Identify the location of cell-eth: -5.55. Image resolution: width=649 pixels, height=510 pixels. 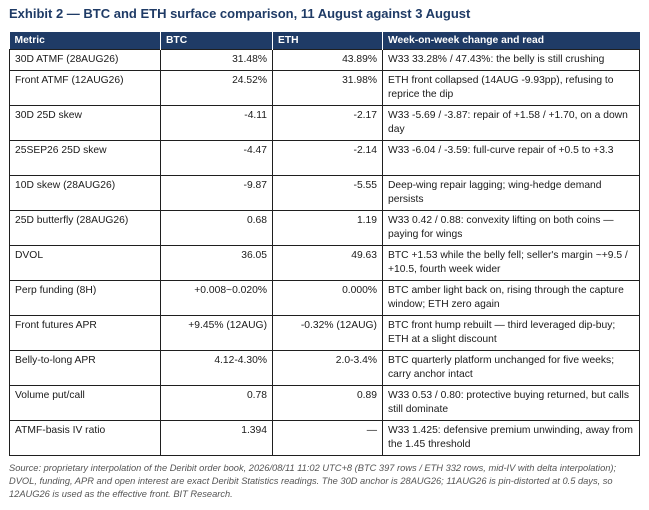
(327, 193).